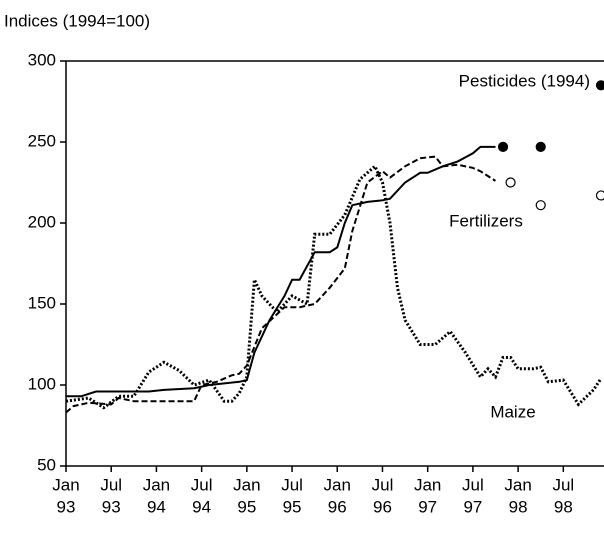 This screenshot has height=542, width=604. Describe the element at coordinates (42, 59) in the screenshot. I see `y-tick-label: 300` at that location.